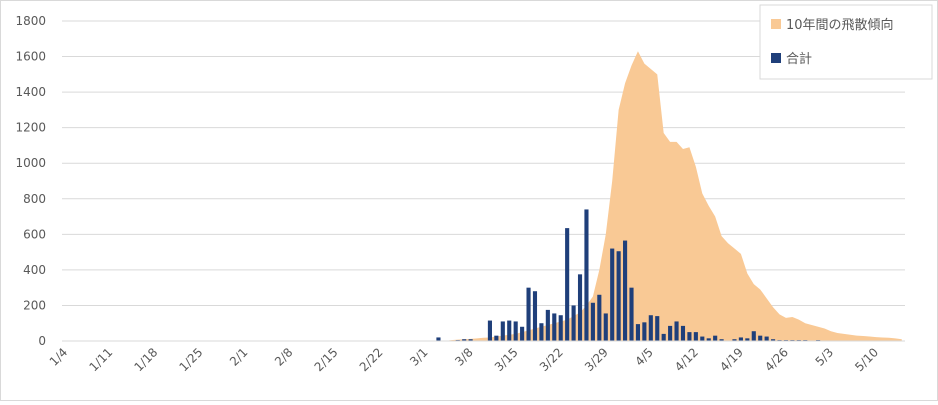 The height and width of the screenshot is (405, 938). What do you see at coordinates (34, 270) in the screenshot?
I see `y-tick-label: 400` at bounding box center [34, 270].